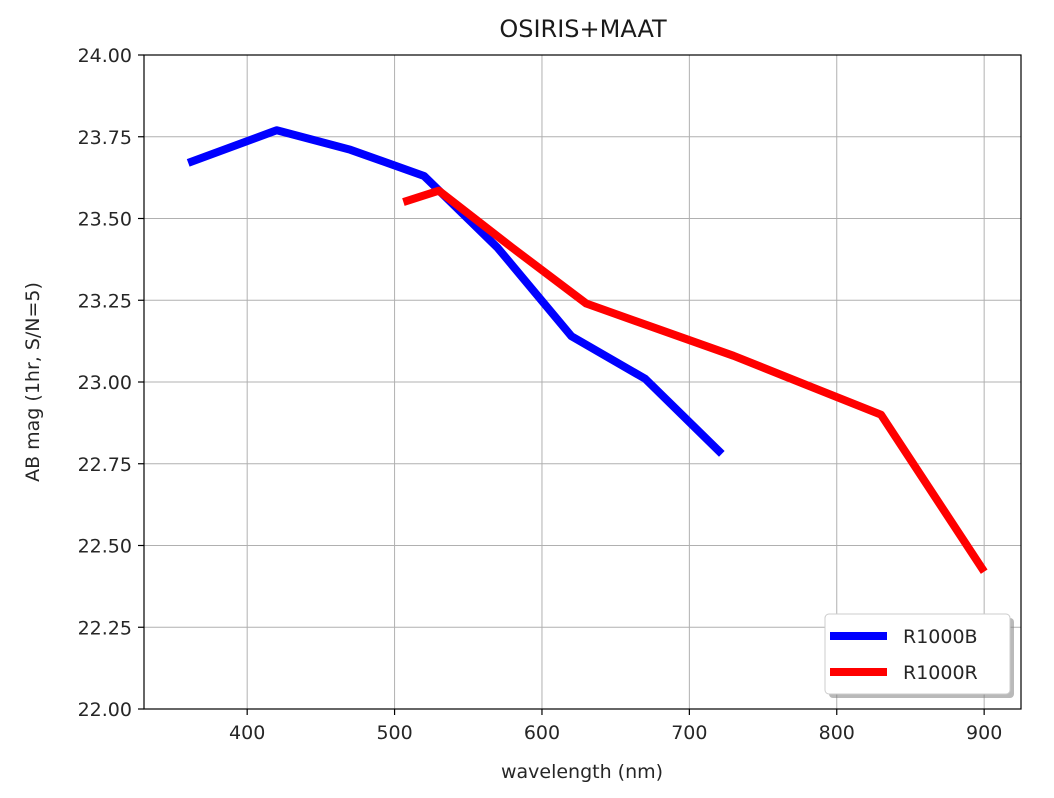  I want to click on x-tick-label: 500, so click(394, 733).